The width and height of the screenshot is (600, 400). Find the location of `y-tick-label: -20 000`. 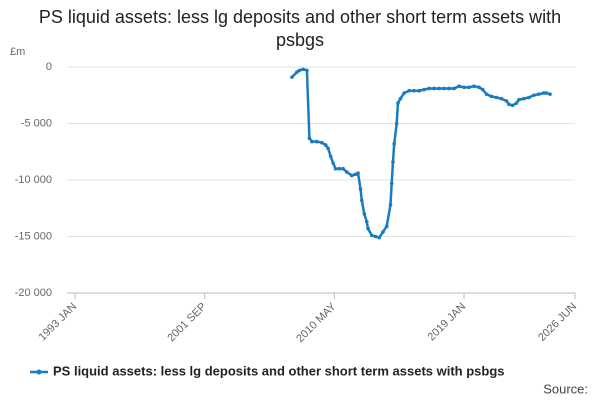

y-tick-label: -20 000 is located at coordinates (33, 293).